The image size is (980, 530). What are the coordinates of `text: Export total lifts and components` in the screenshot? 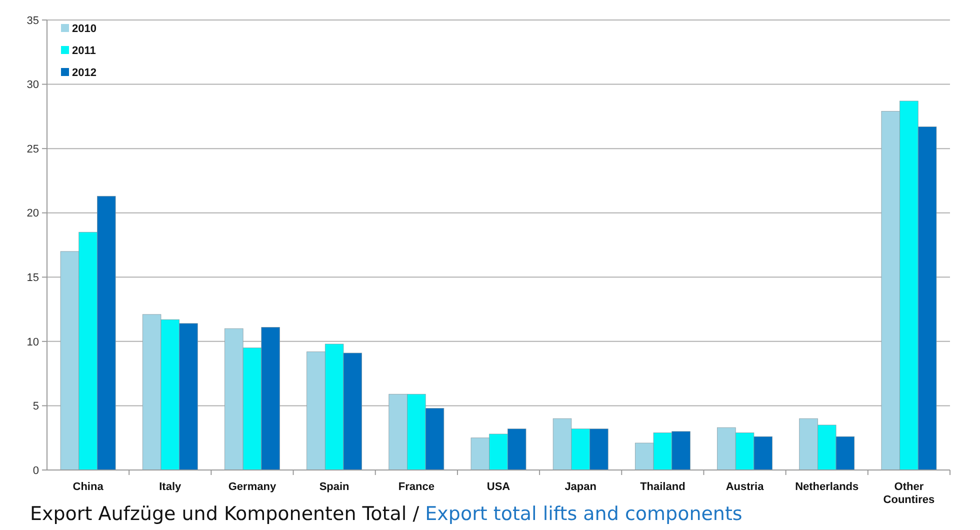 It's located at (580, 514).